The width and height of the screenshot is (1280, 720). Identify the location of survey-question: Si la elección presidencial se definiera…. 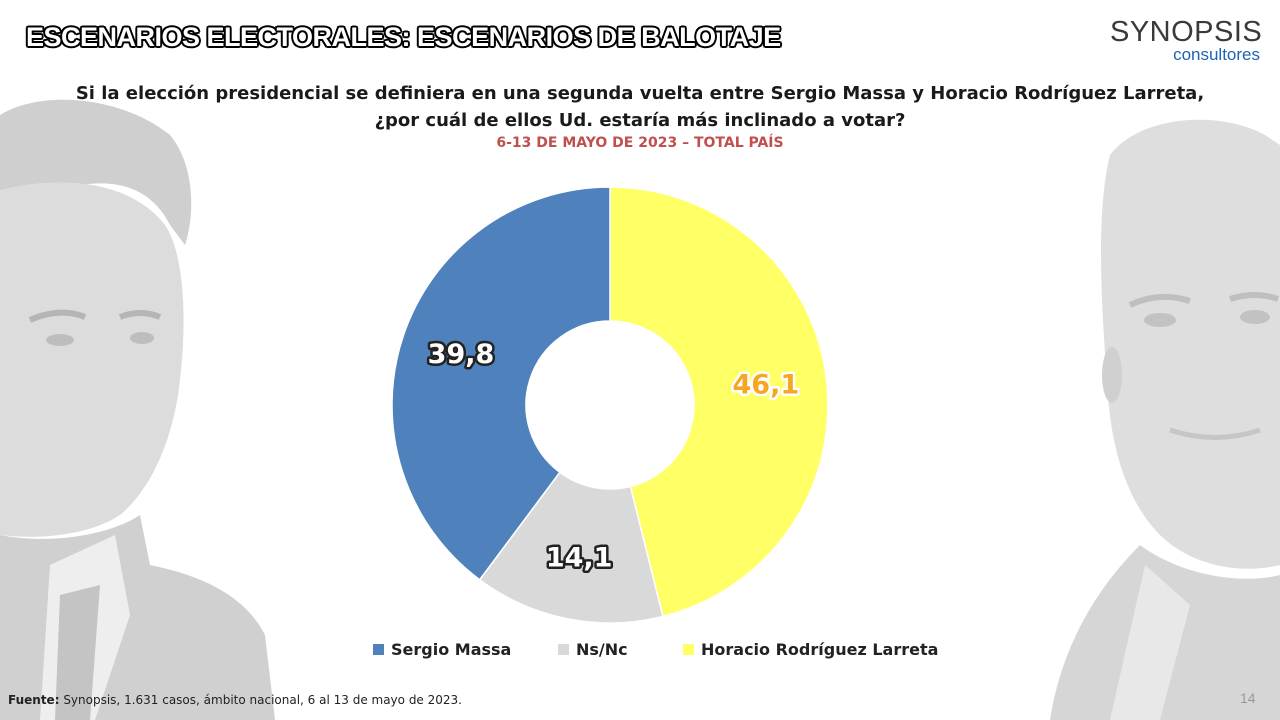
(640, 107).